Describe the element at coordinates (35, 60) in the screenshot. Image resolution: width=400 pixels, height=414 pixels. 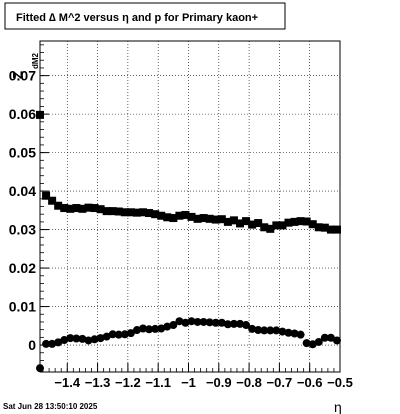
I see `y-axis-label-sub: dM2` at that location.